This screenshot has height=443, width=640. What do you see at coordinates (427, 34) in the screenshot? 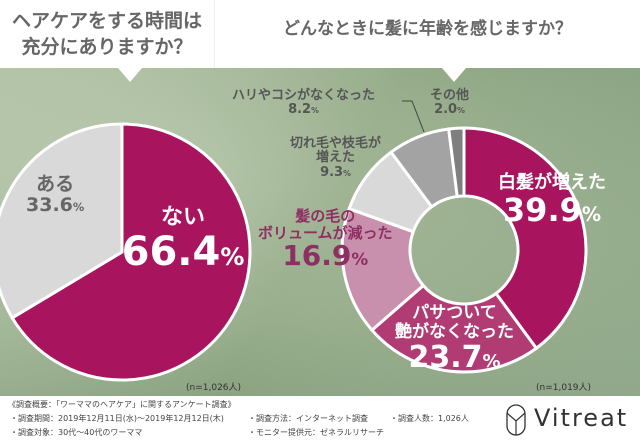
I see `right-question: どんなときに髪に年齢を感じますか？` at bounding box center [427, 34].